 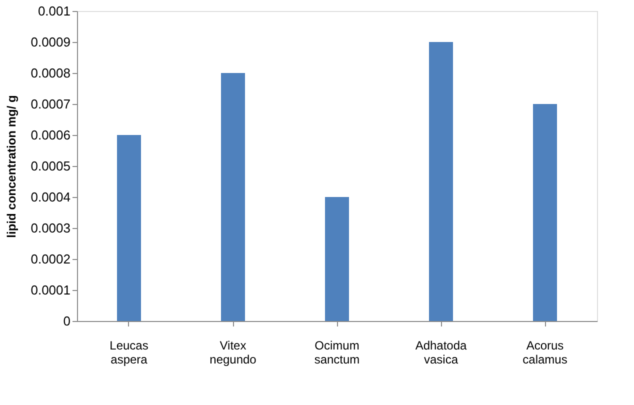 What do you see at coordinates (50, 259) in the screenshot?
I see `y-tick-label: 0.0002` at bounding box center [50, 259].